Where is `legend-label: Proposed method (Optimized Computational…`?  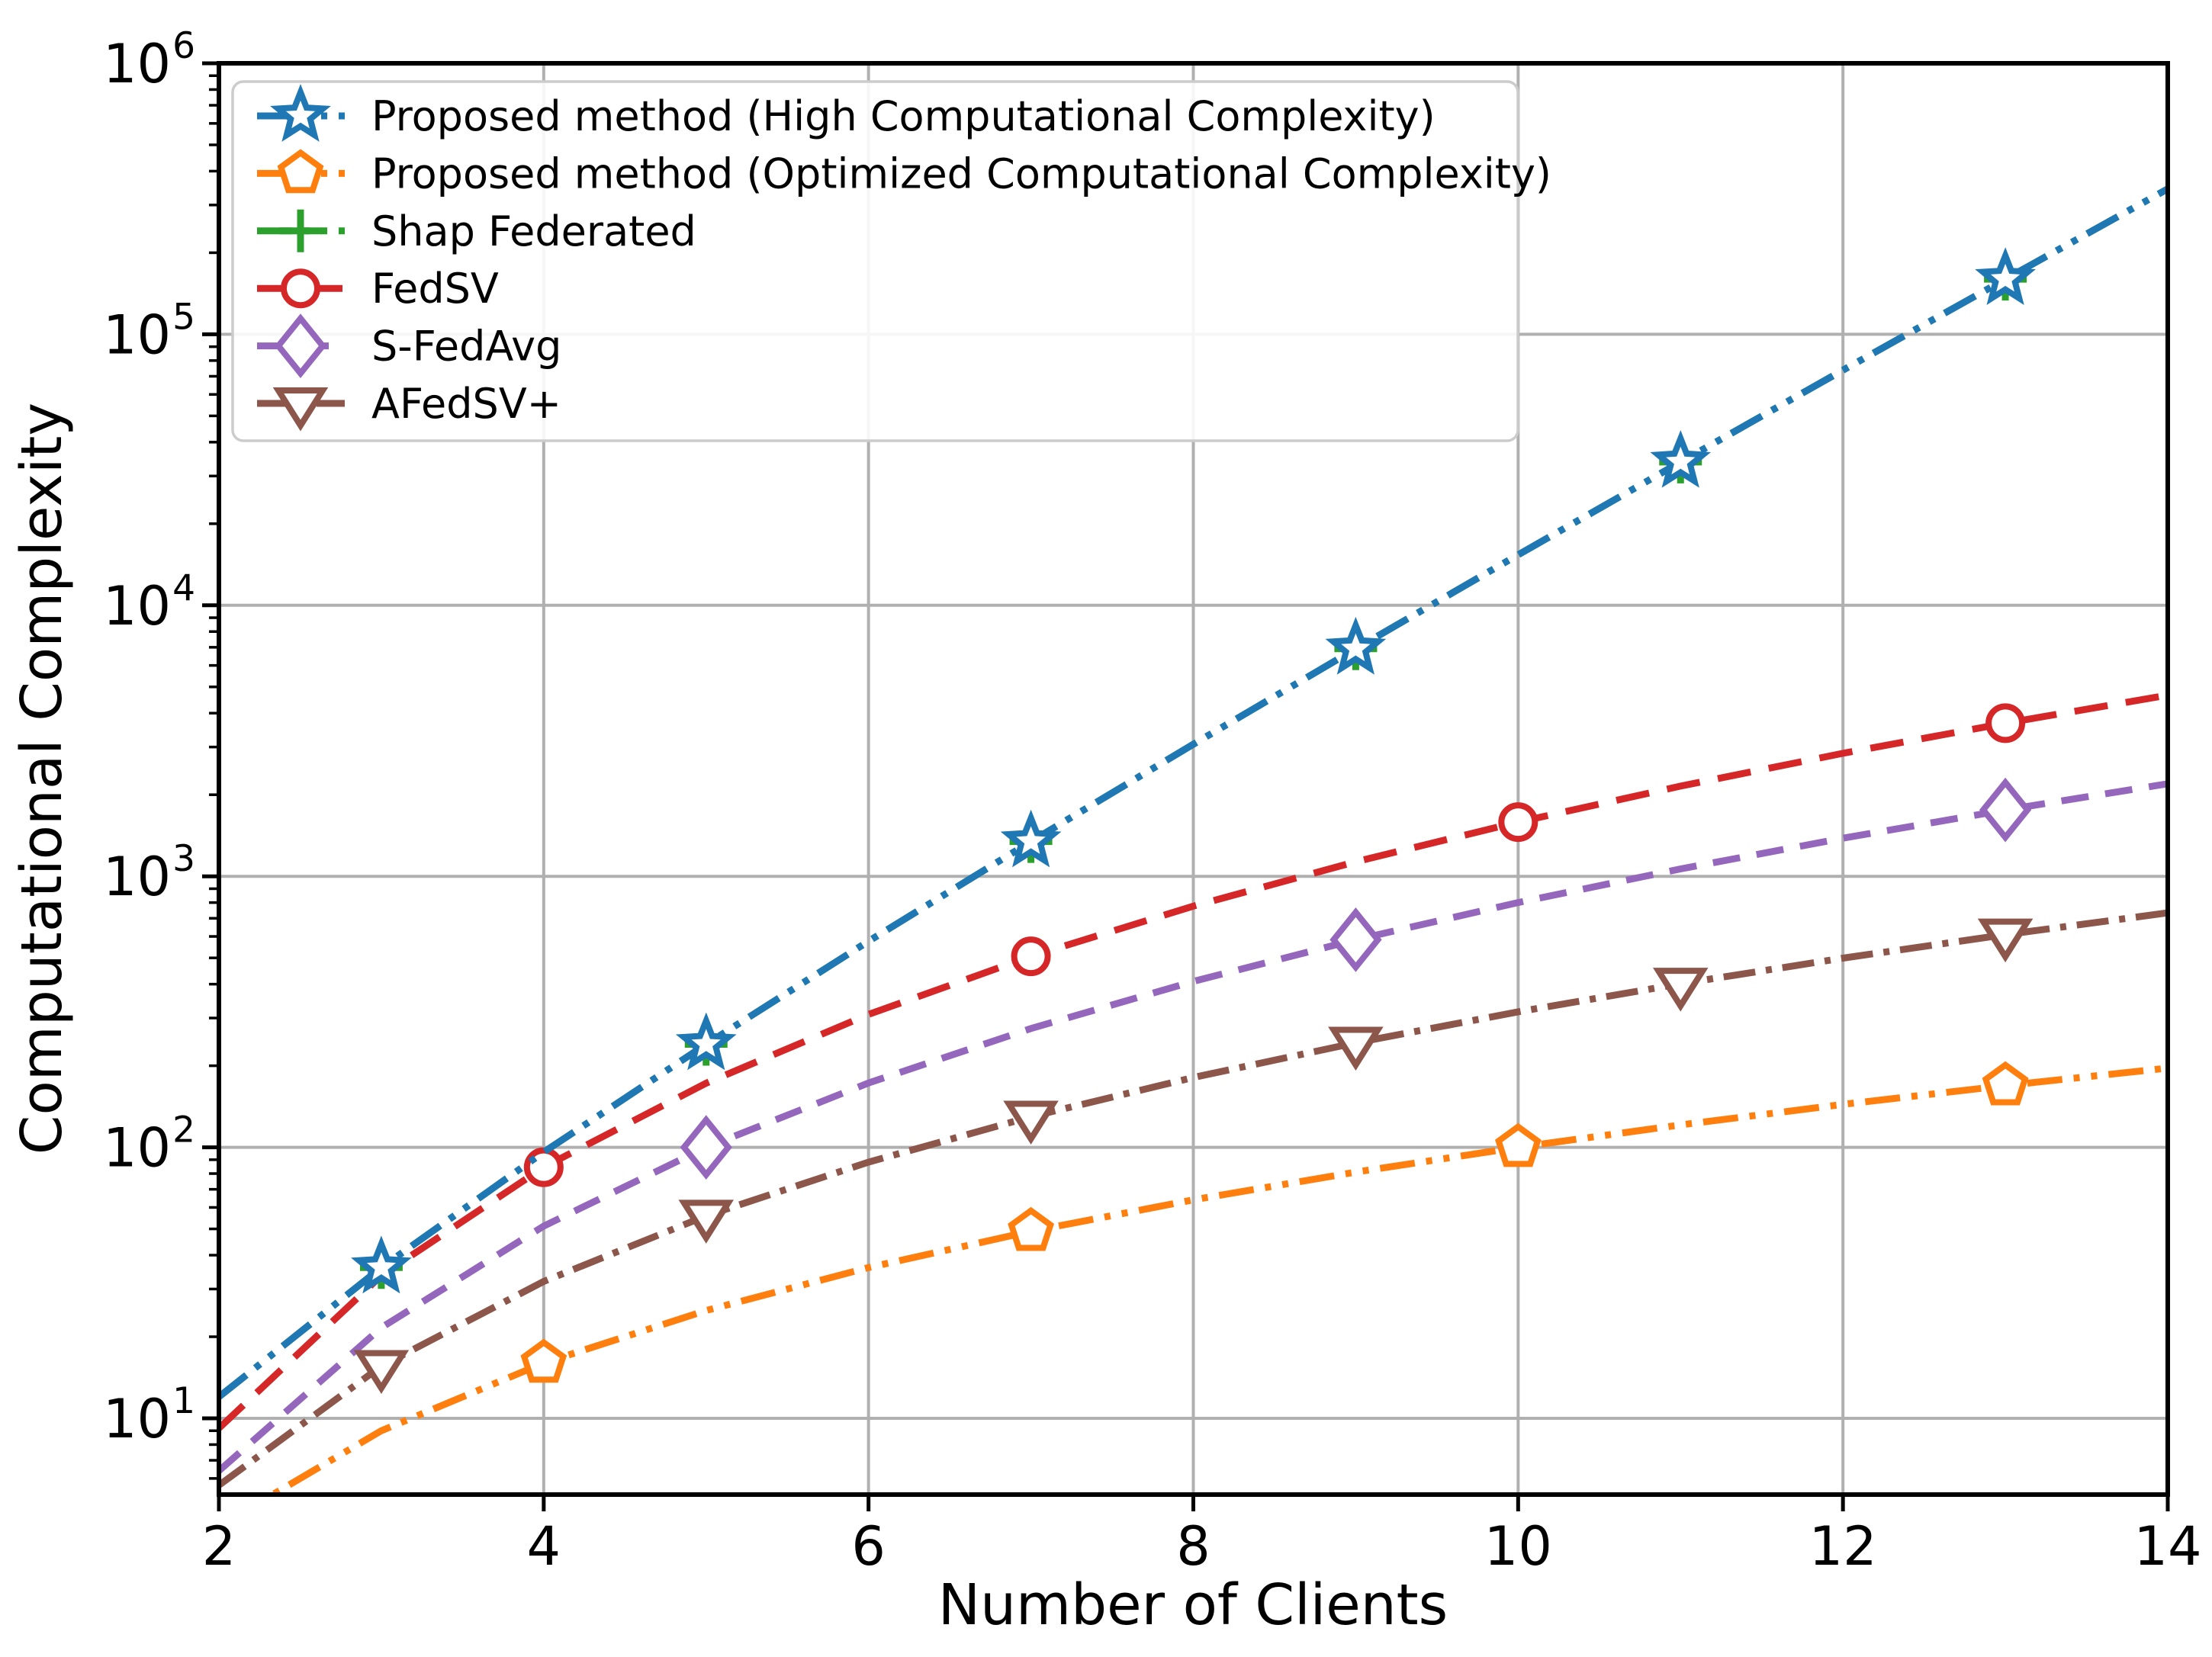 legend-label: Proposed method (Optimized Computational… is located at coordinates (961, 173).